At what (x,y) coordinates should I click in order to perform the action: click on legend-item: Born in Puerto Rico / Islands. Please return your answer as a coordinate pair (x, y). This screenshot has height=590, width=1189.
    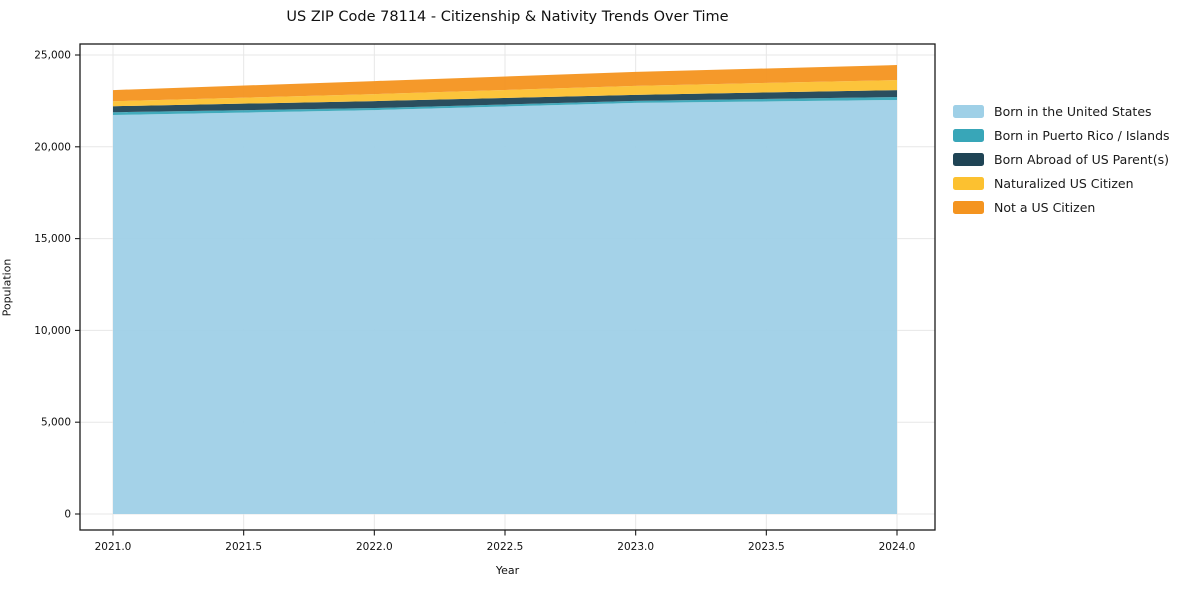
    Looking at the image, I should click on (1061, 135).